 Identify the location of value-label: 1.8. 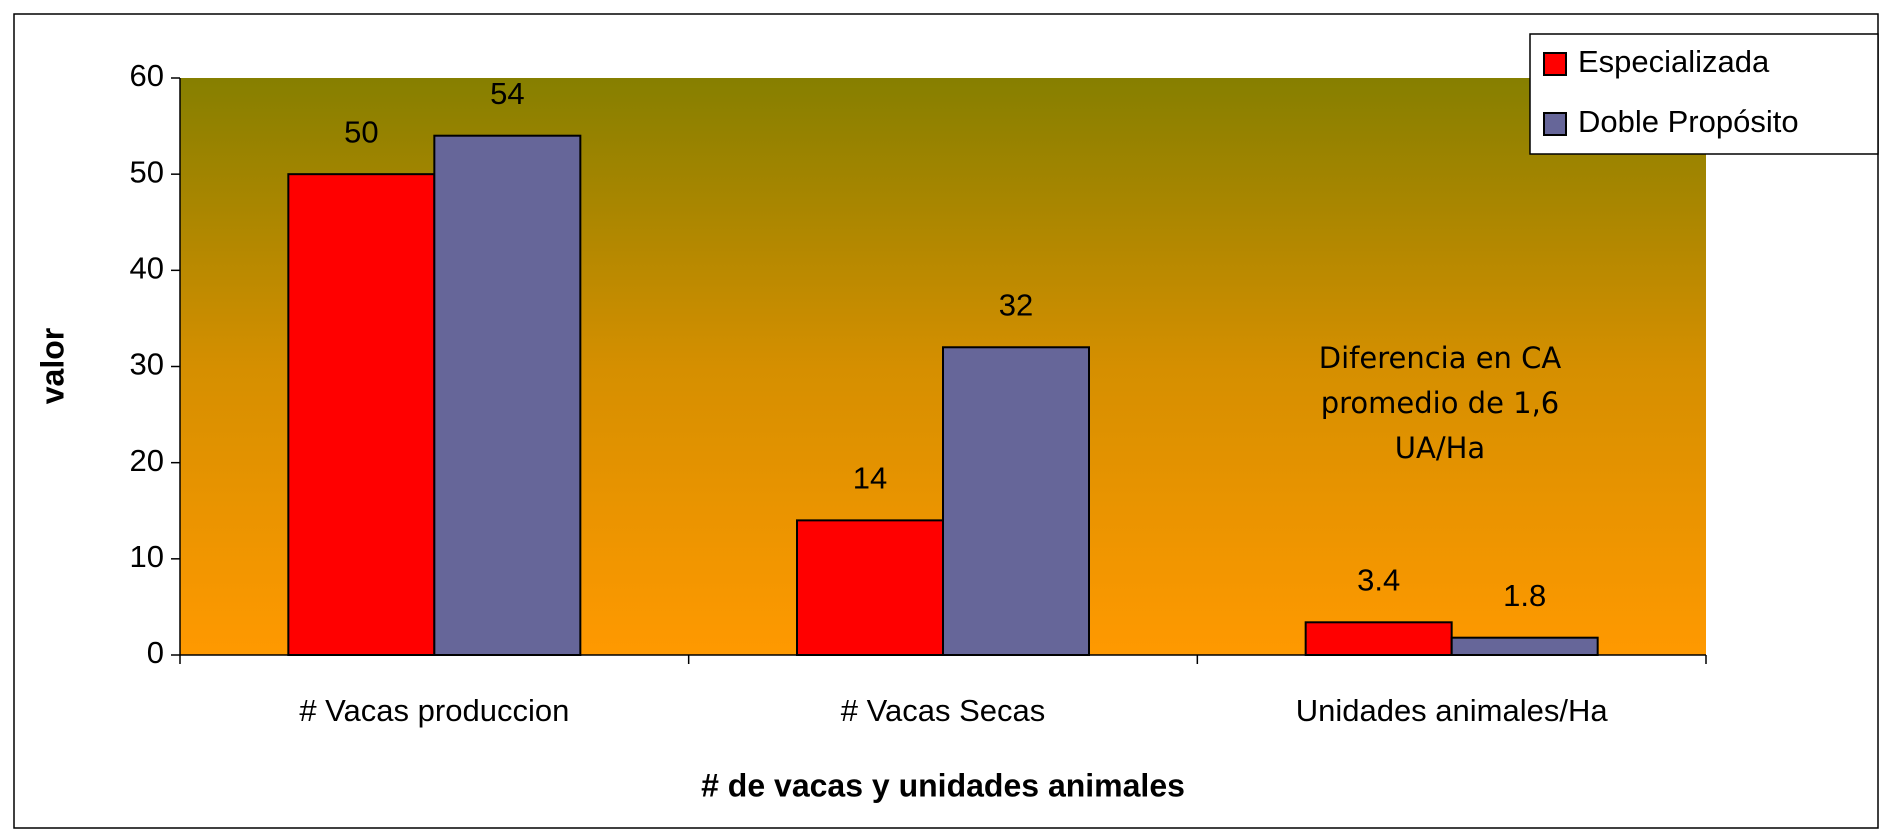
(1524, 595).